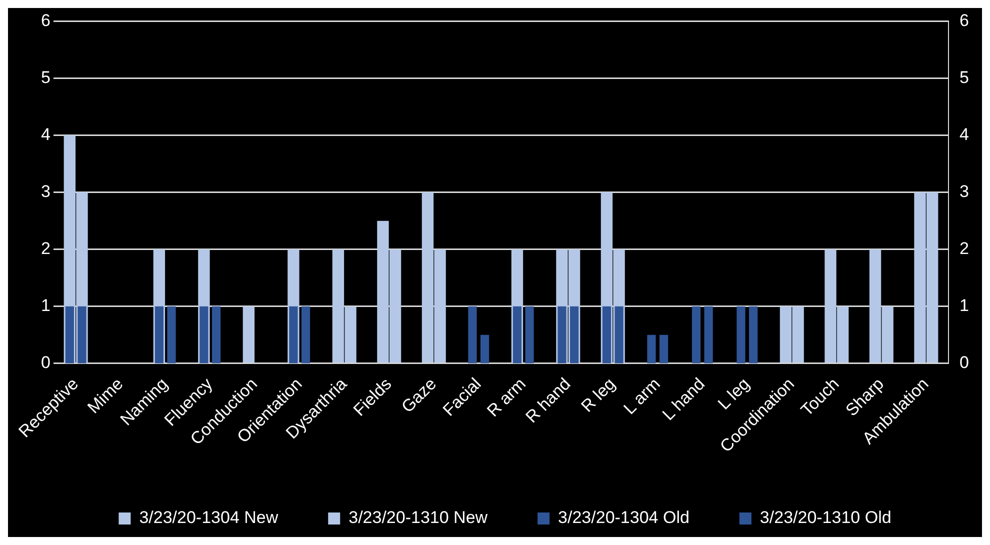  I want to click on legend-label: 3/23/20-1310 Old, so click(826, 518).